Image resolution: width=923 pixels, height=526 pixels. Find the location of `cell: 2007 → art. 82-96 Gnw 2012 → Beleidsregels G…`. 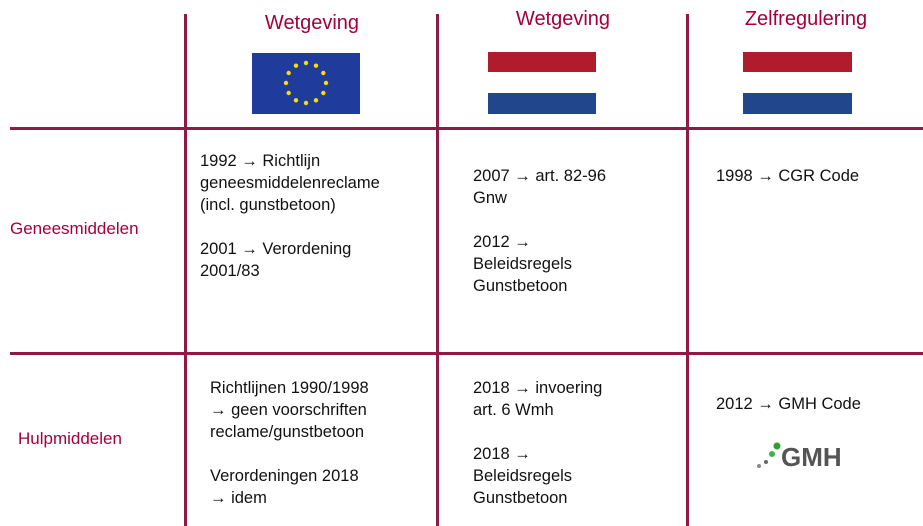

cell: 2007 → art. 82-96 Gnw 2012 → Beleidsregels G… is located at coordinates (573, 242).